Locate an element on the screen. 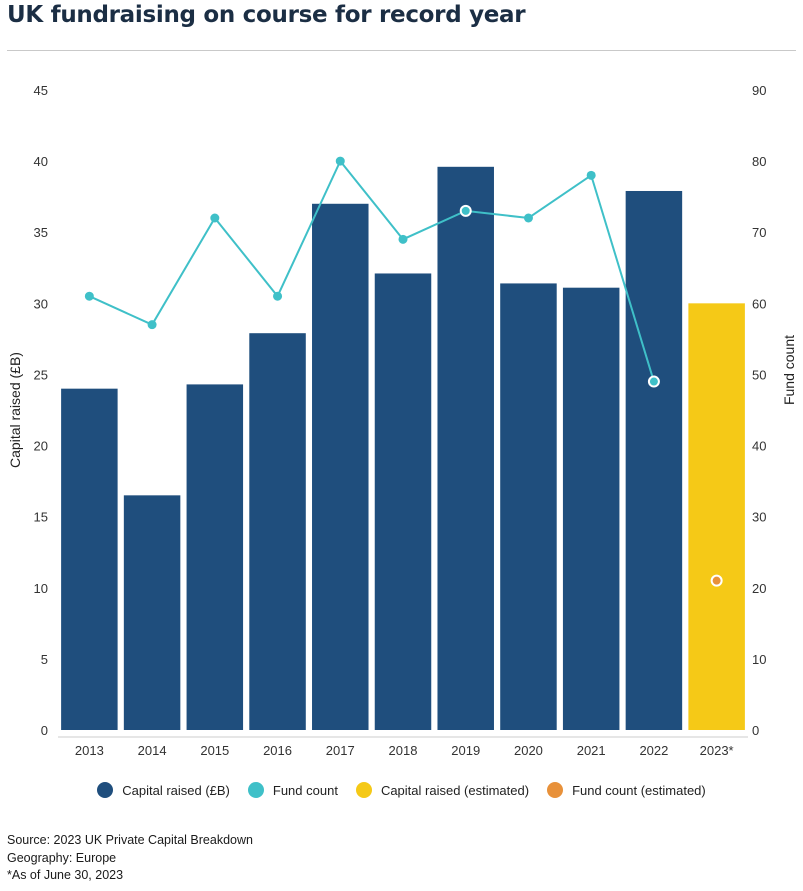  y-right-tick-label: 90 is located at coordinates (759, 90).